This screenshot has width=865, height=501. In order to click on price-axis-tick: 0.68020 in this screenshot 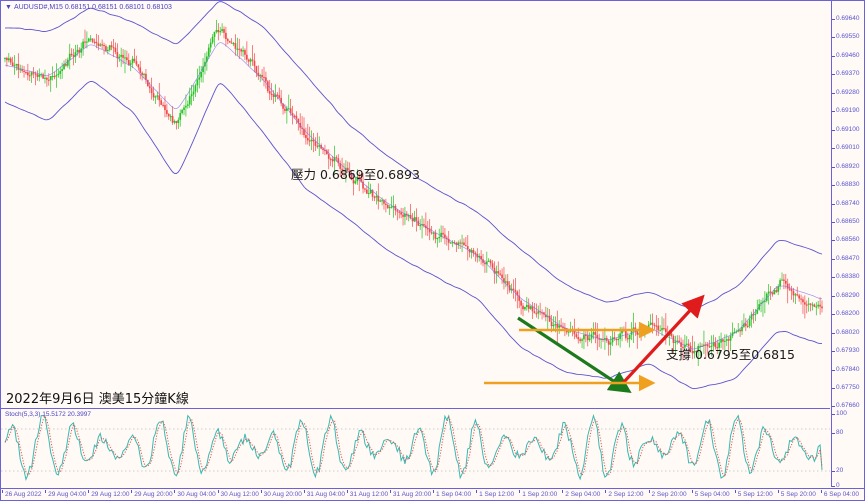, I will do `click(846, 333)`.